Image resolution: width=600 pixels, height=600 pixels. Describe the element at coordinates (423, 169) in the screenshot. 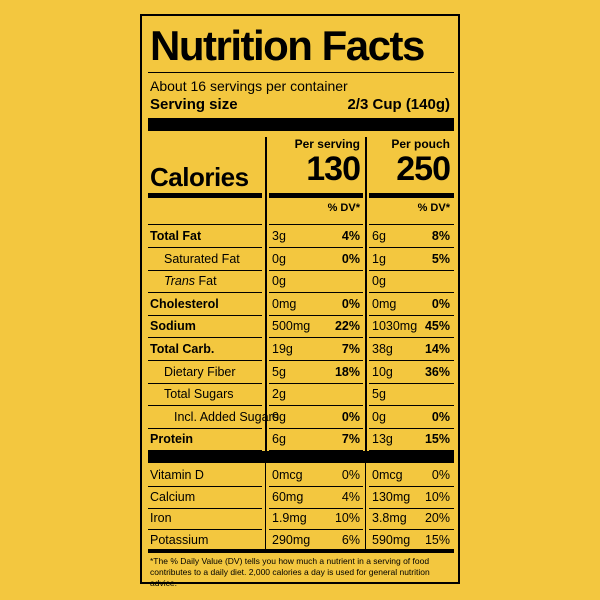

I see `calories-per-pouch: 250` at that location.